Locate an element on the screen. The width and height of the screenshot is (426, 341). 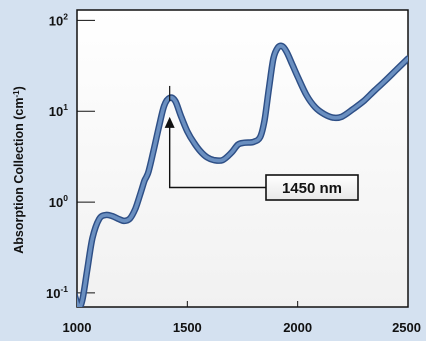
x-tick-label: 1500 is located at coordinates (187, 327).